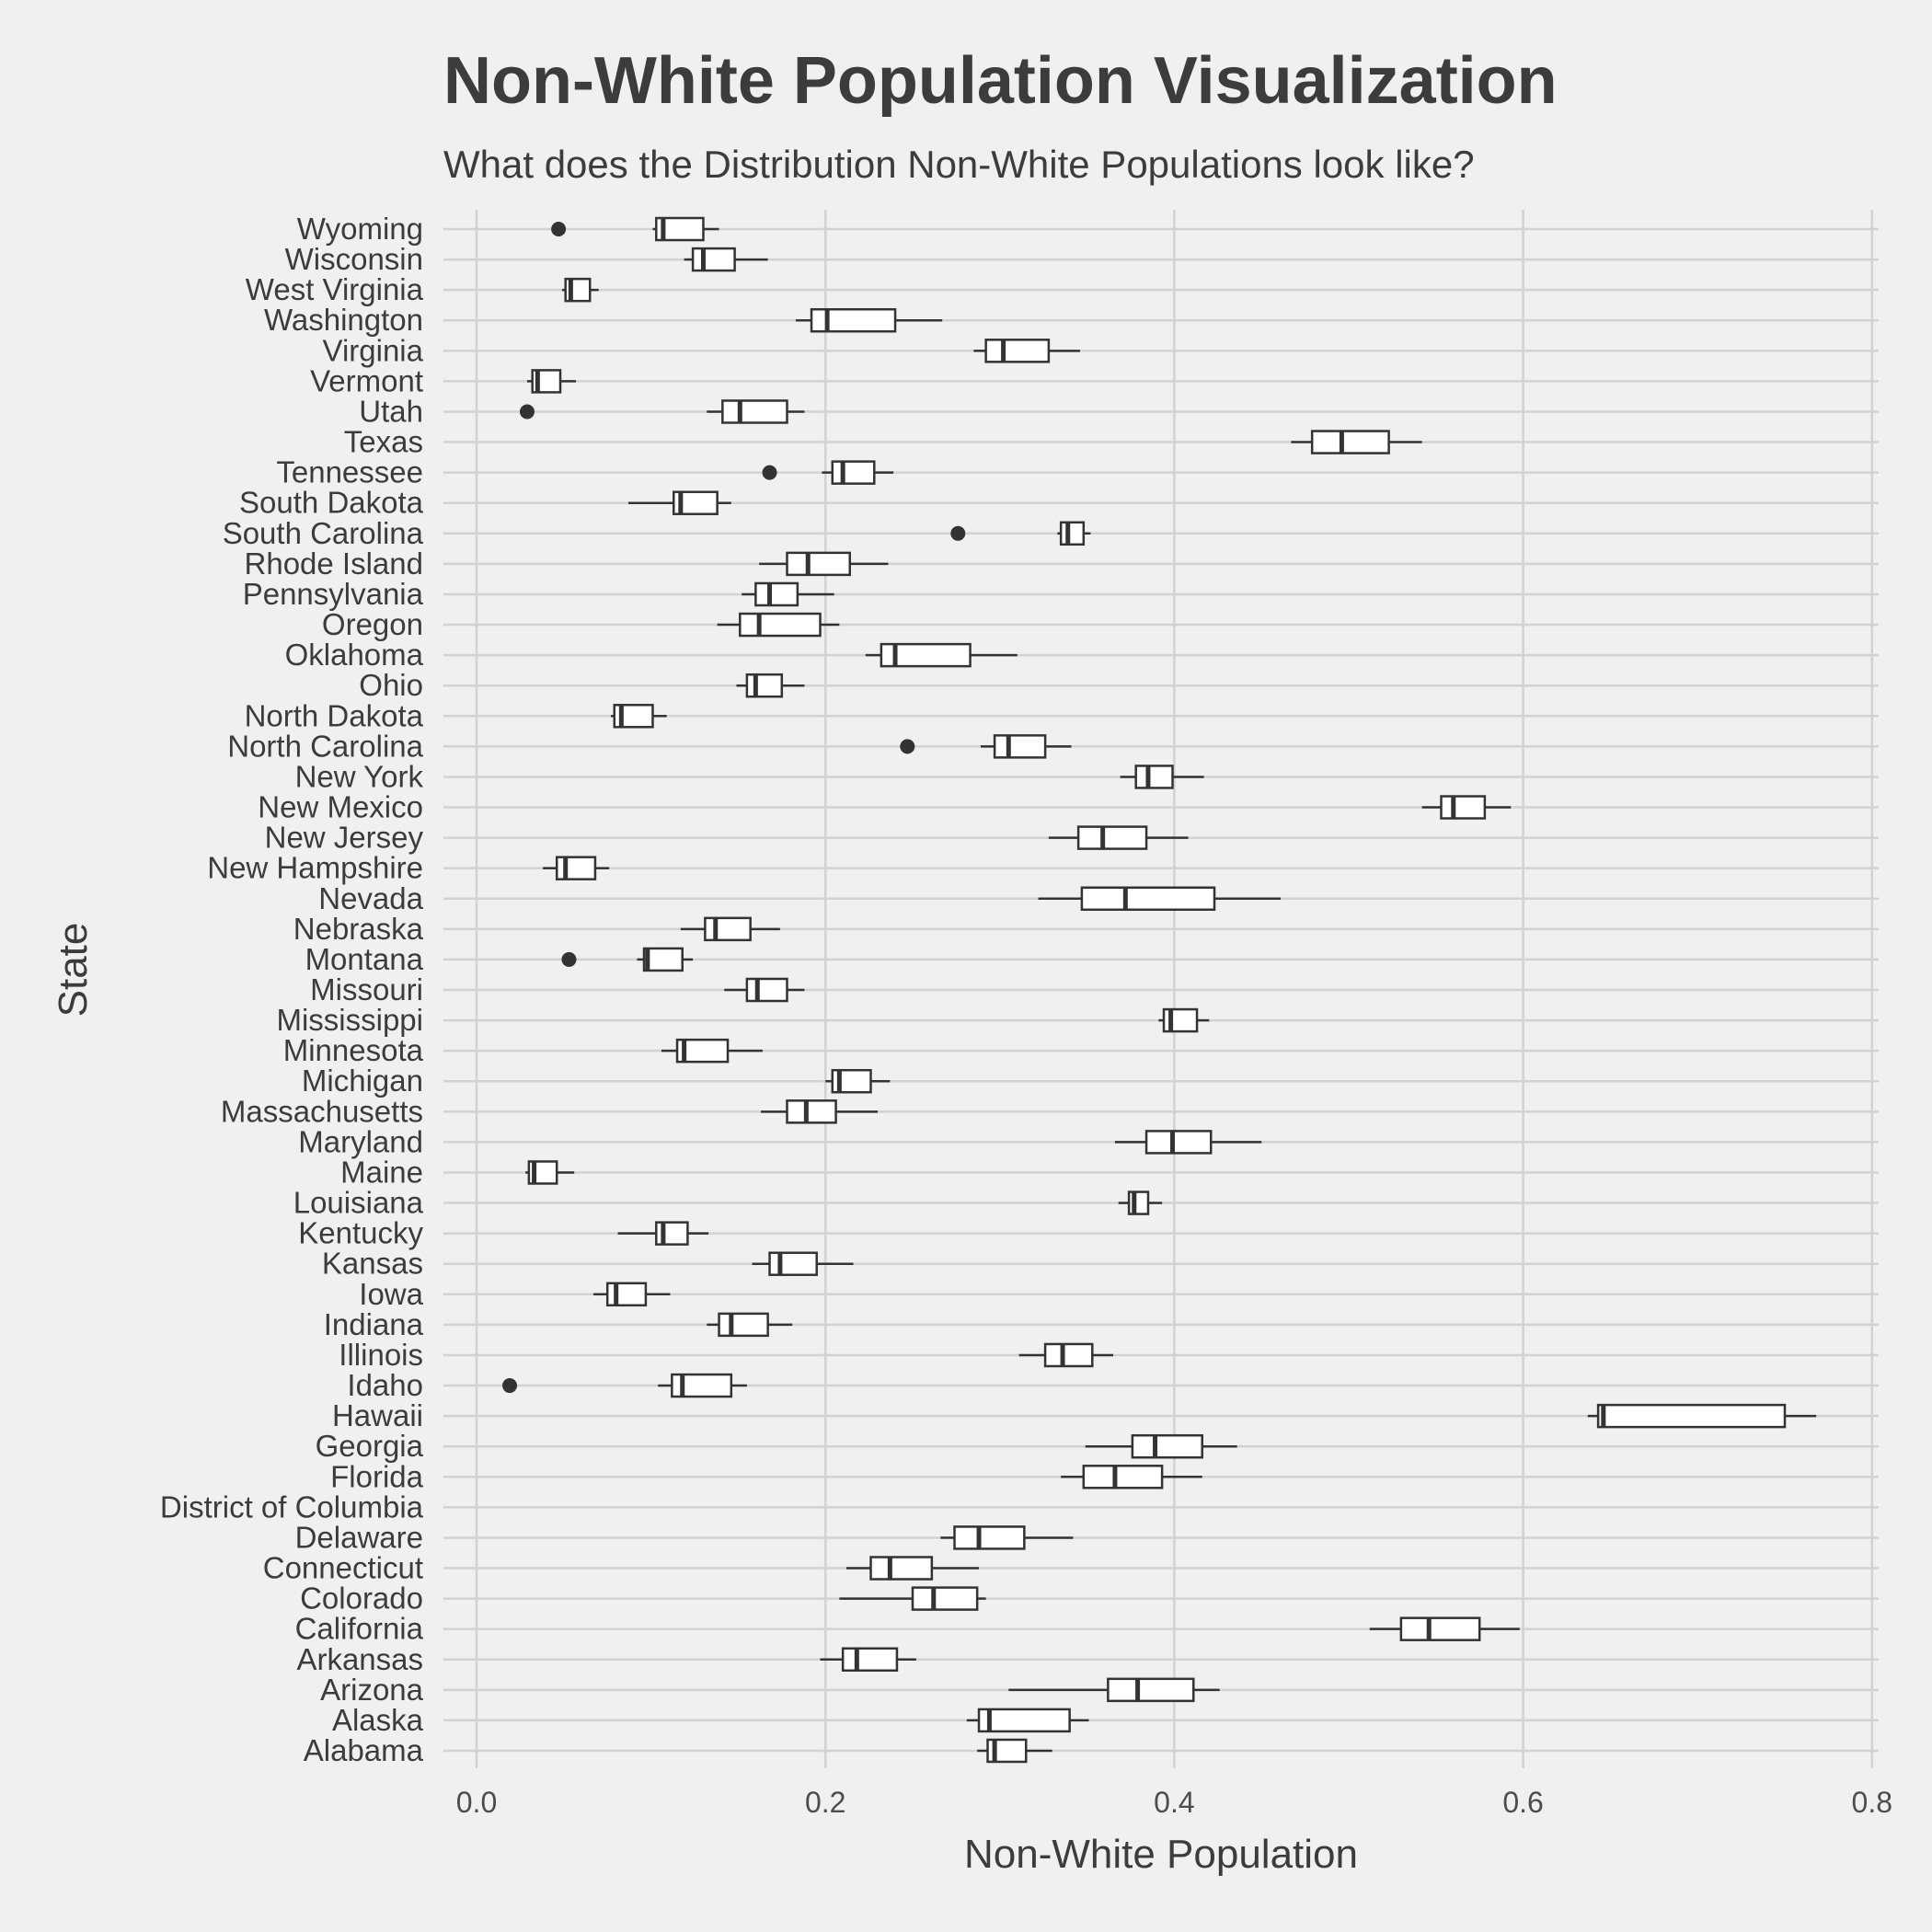 The image size is (1932, 1932). Describe the element at coordinates (550, 1172) in the screenshot. I see `box-maine` at that location.